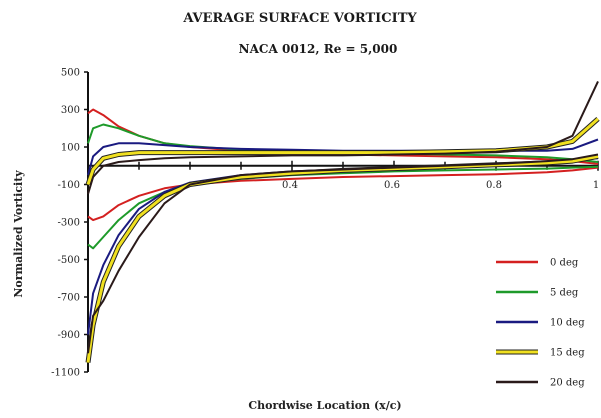 The width and height of the screenshot is (601, 418). Describe the element at coordinates (343, 194) in the screenshot. I see `series-0-deg-lower-line` at that location.